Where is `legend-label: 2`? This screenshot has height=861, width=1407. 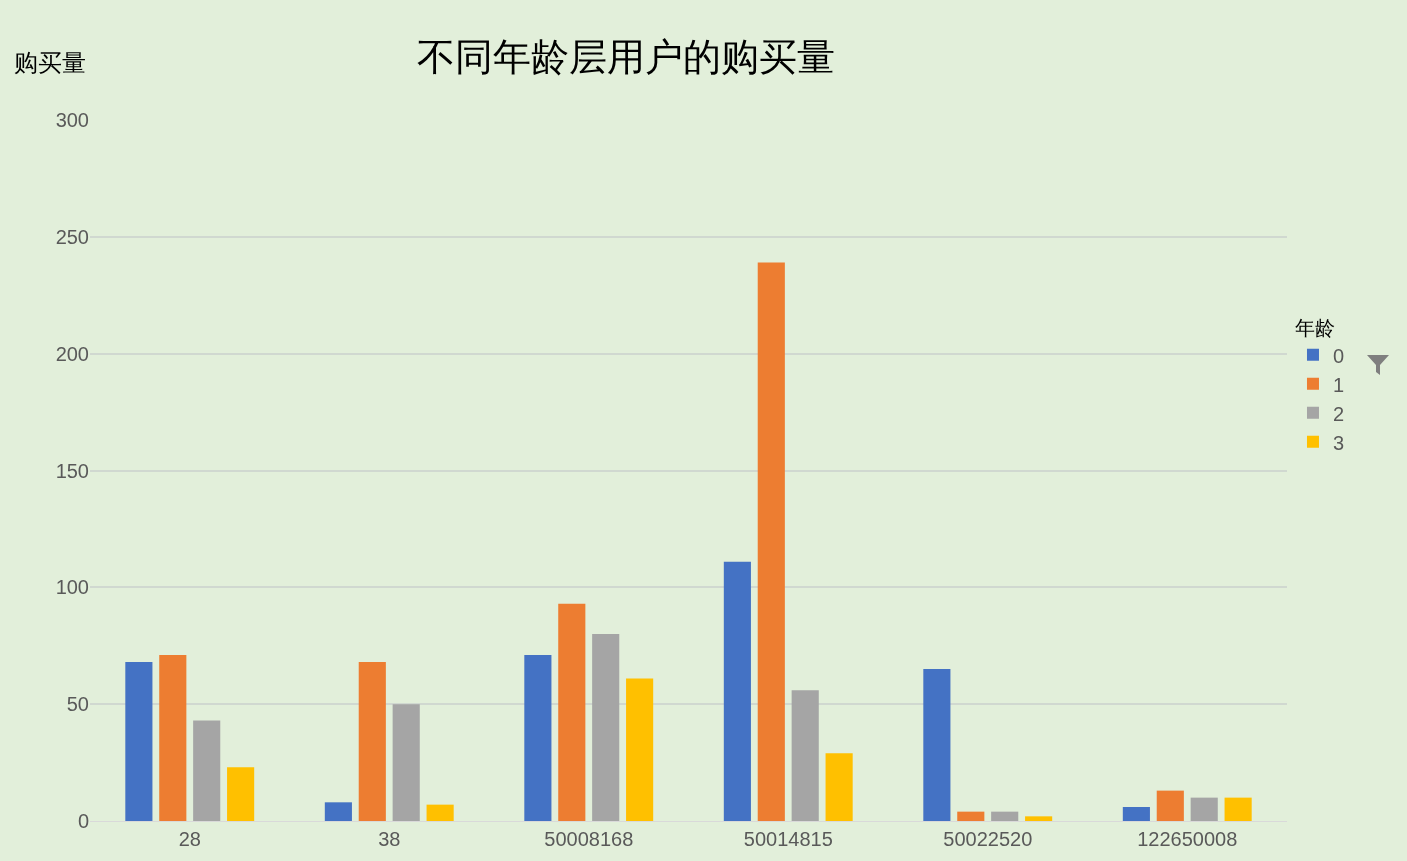 legend-label: 2 is located at coordinates (1338, 413).